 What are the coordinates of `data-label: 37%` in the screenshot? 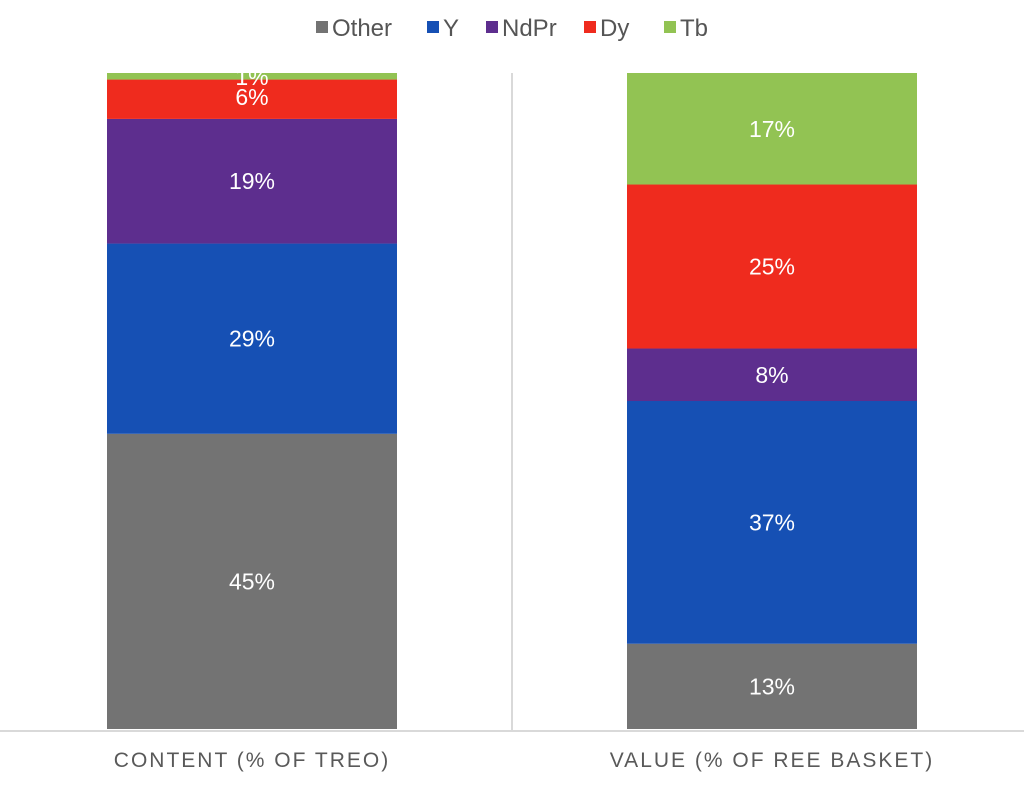 It's located at (772, 522).